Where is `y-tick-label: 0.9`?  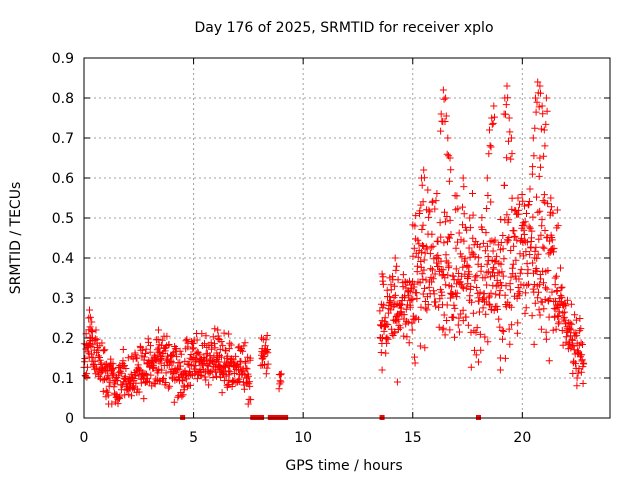 y-tick-label: 0.9 is located at coordinates (63, 59).